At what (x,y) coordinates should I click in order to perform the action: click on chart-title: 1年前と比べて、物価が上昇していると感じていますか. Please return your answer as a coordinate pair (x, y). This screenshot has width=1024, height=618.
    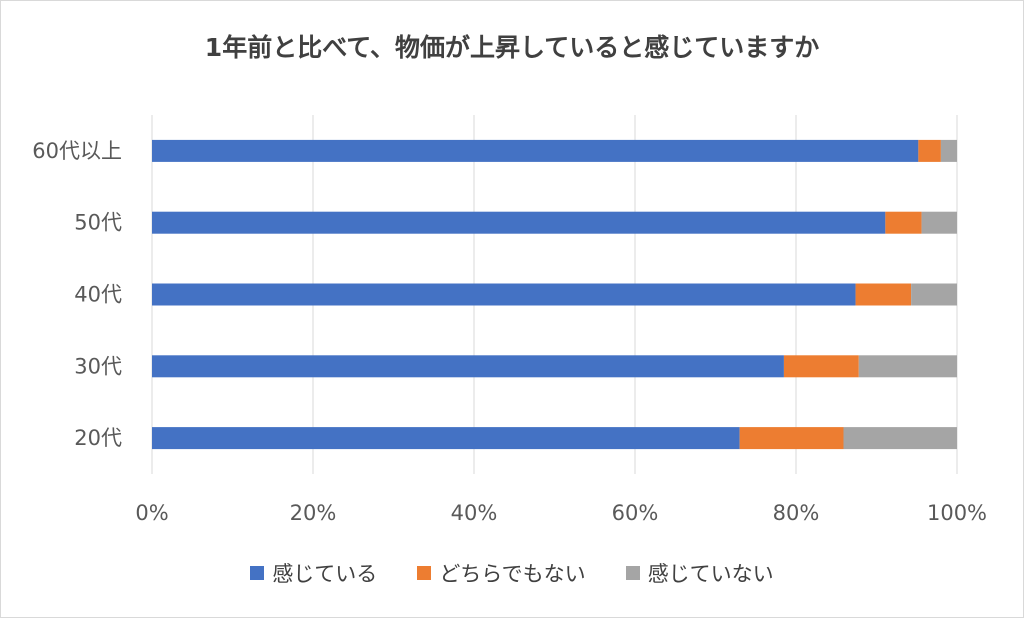
    Looking at the image, I should click on (512, 47).